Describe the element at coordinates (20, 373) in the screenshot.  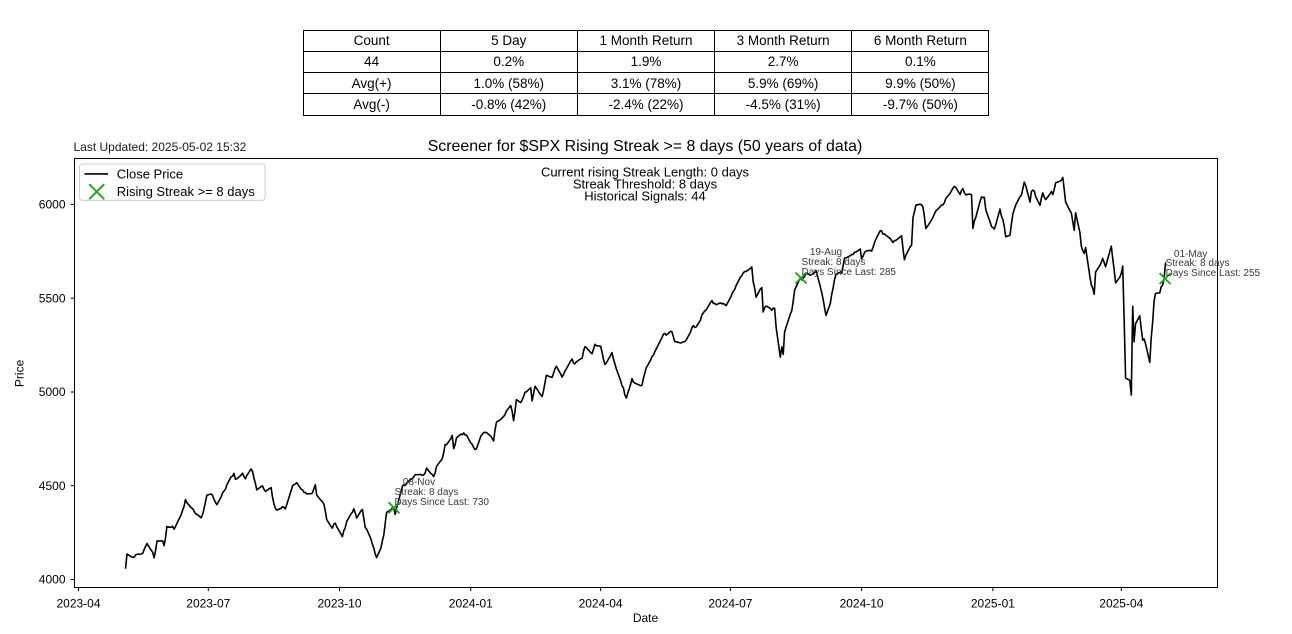
I see `svg-text: Price` at that location.